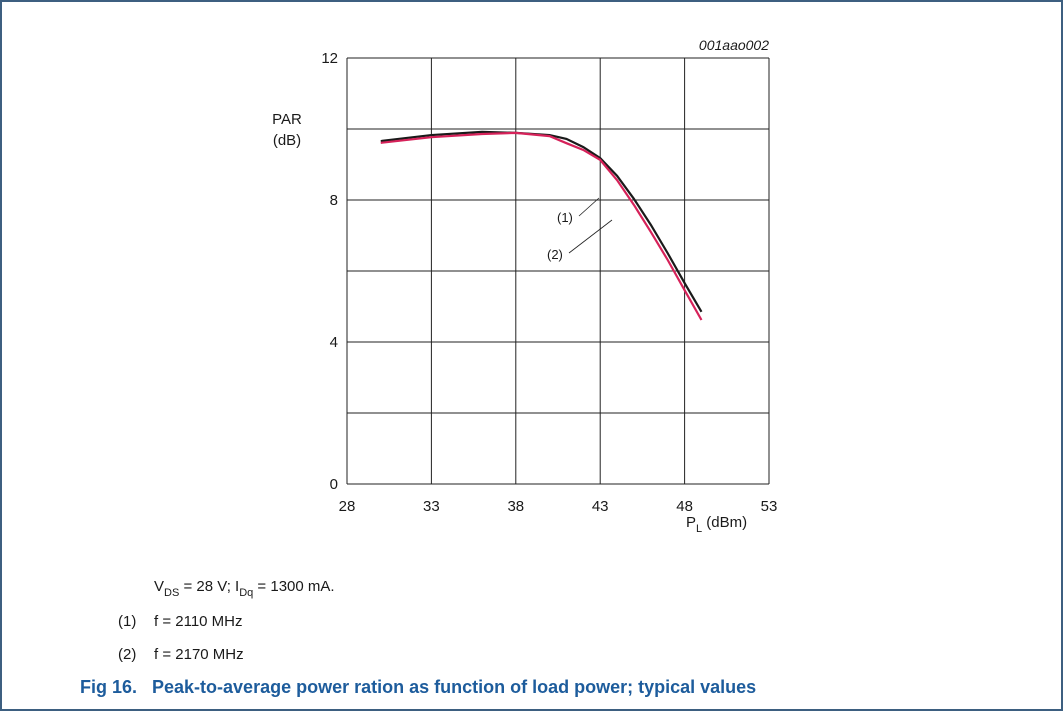 Image resolution: width=1063 pixels, height=717 pixels. Describe the element at coordinates (431, 506) in the screenshot. I see `x-tick-label: 33` at that location.